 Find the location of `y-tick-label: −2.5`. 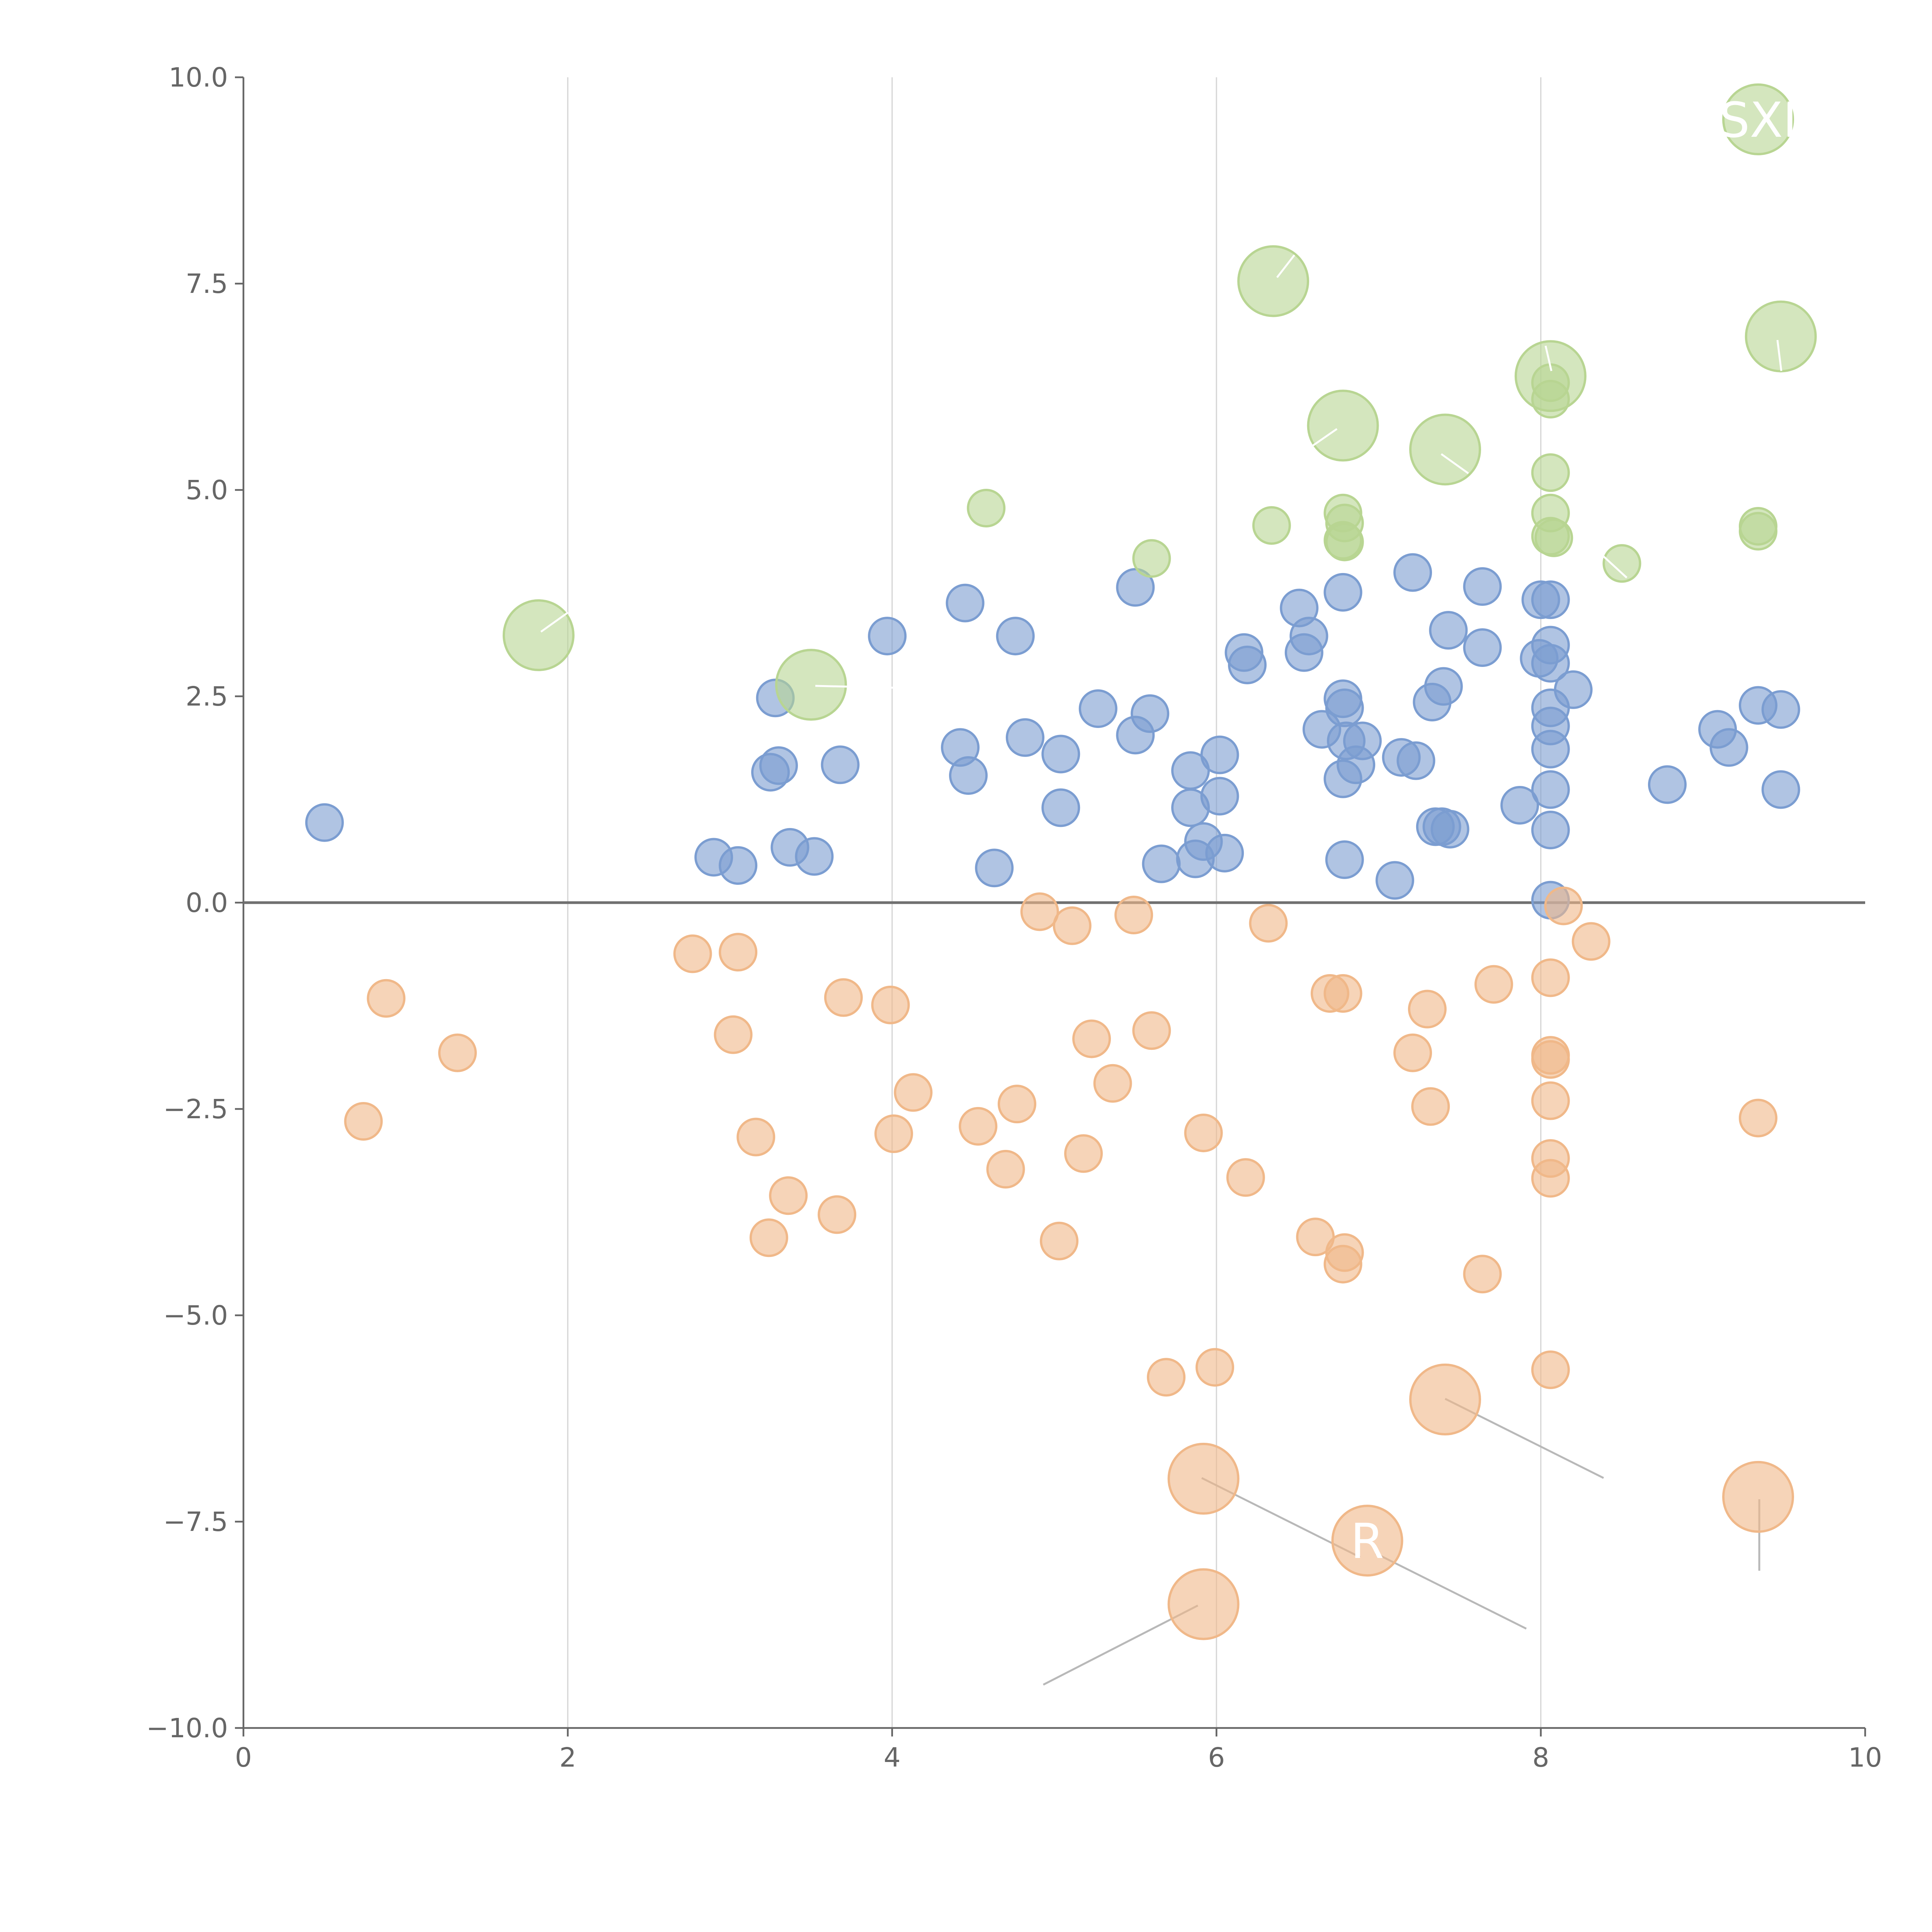

y-tick-label: −2.5 is located at coordinates (196, 1109).